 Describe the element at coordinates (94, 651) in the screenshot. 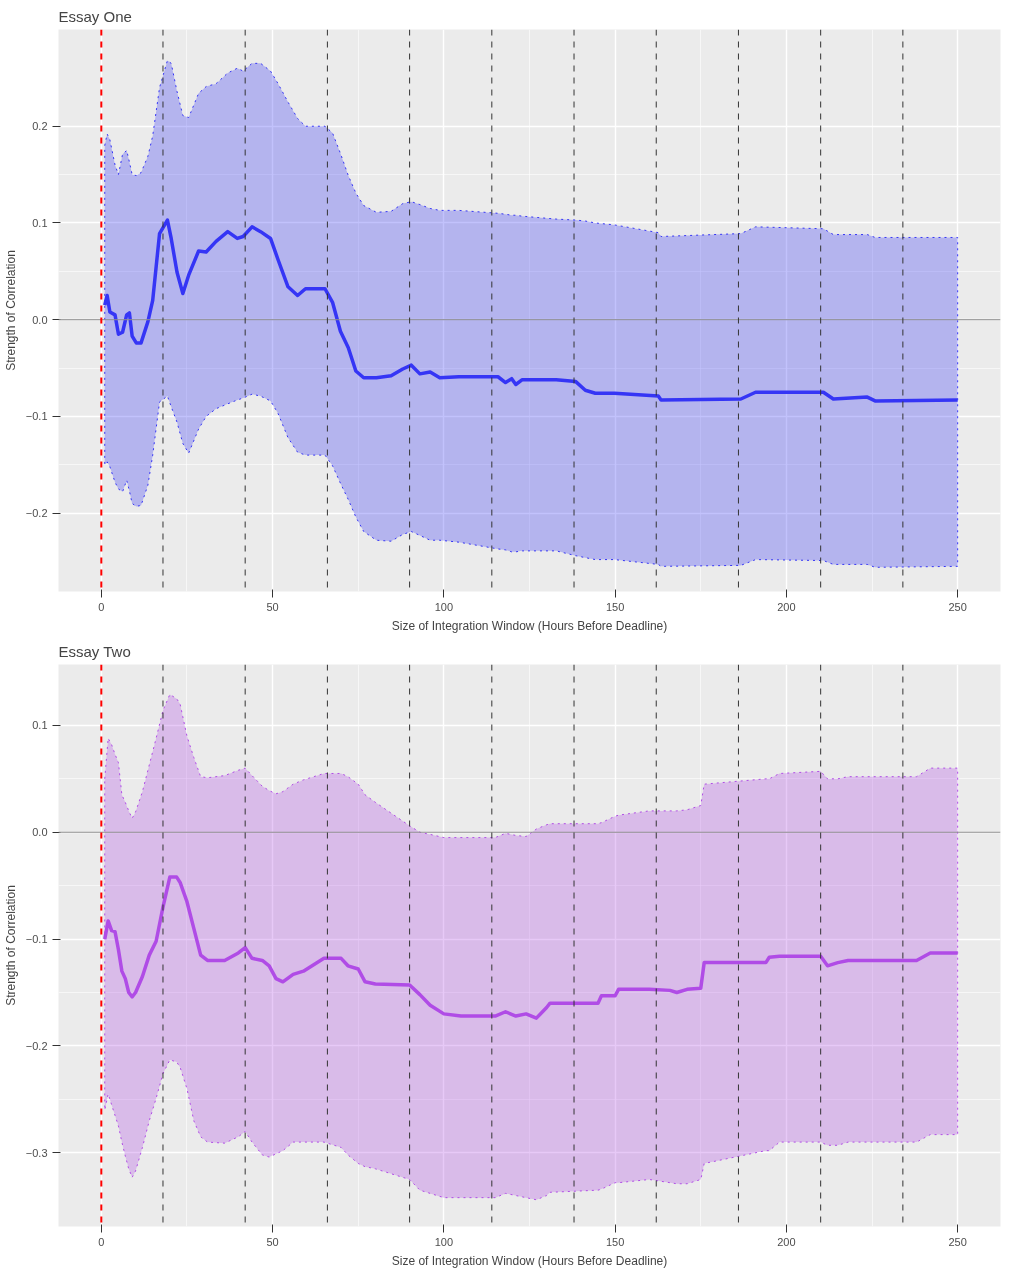

I see `chart-title: Essay Two` at that location.